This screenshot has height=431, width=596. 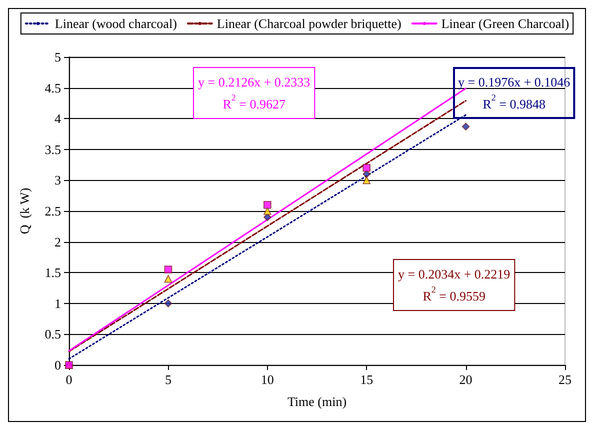 What do you see at coordinates (52, 334) in the screenshot?
I see `y-tick-label: 0.5` at bounding box center [52, 334].